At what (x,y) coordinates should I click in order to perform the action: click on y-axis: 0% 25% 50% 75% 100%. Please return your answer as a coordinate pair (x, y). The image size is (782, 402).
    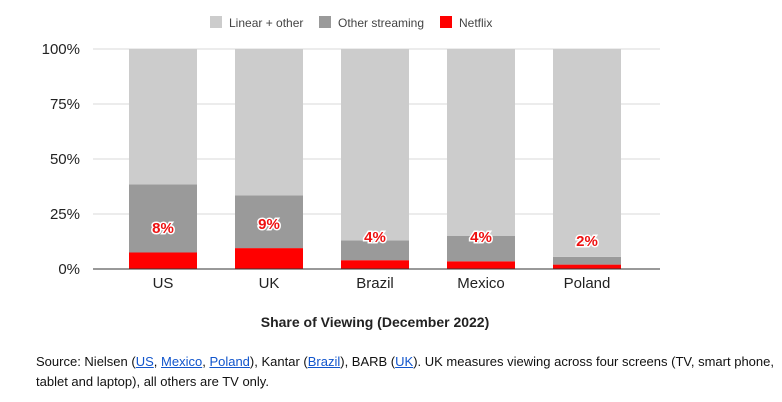
    Looking at the image, I should click on (61, 159).